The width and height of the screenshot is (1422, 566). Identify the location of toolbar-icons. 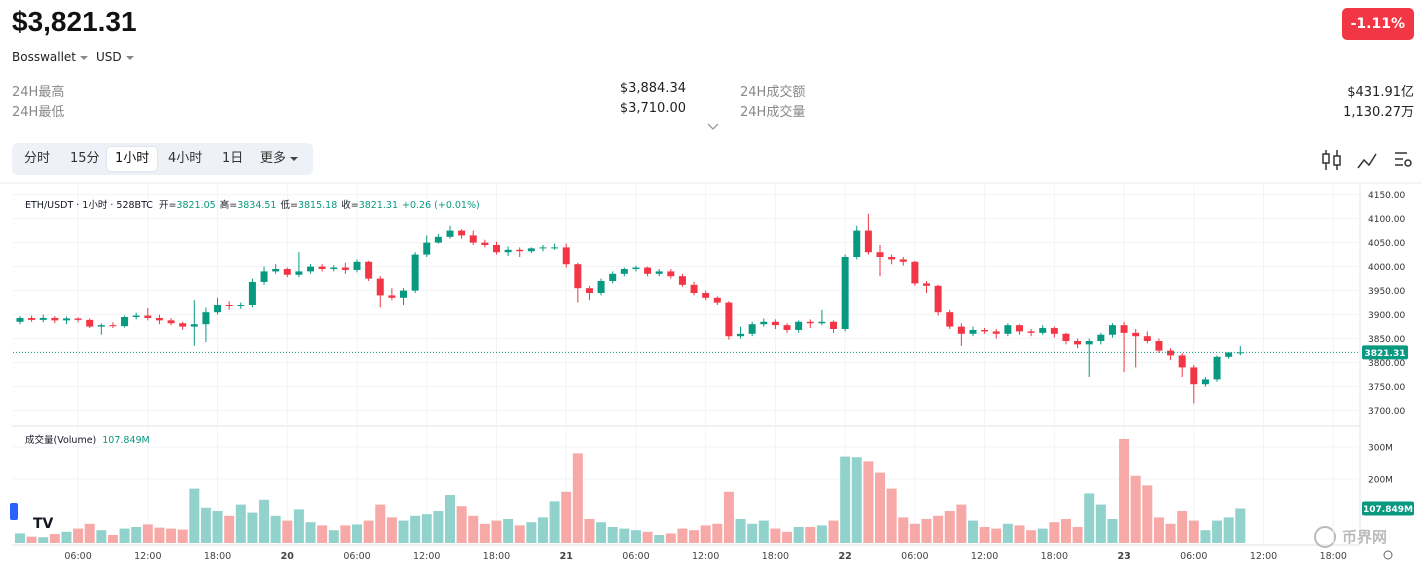
(1367, 160).